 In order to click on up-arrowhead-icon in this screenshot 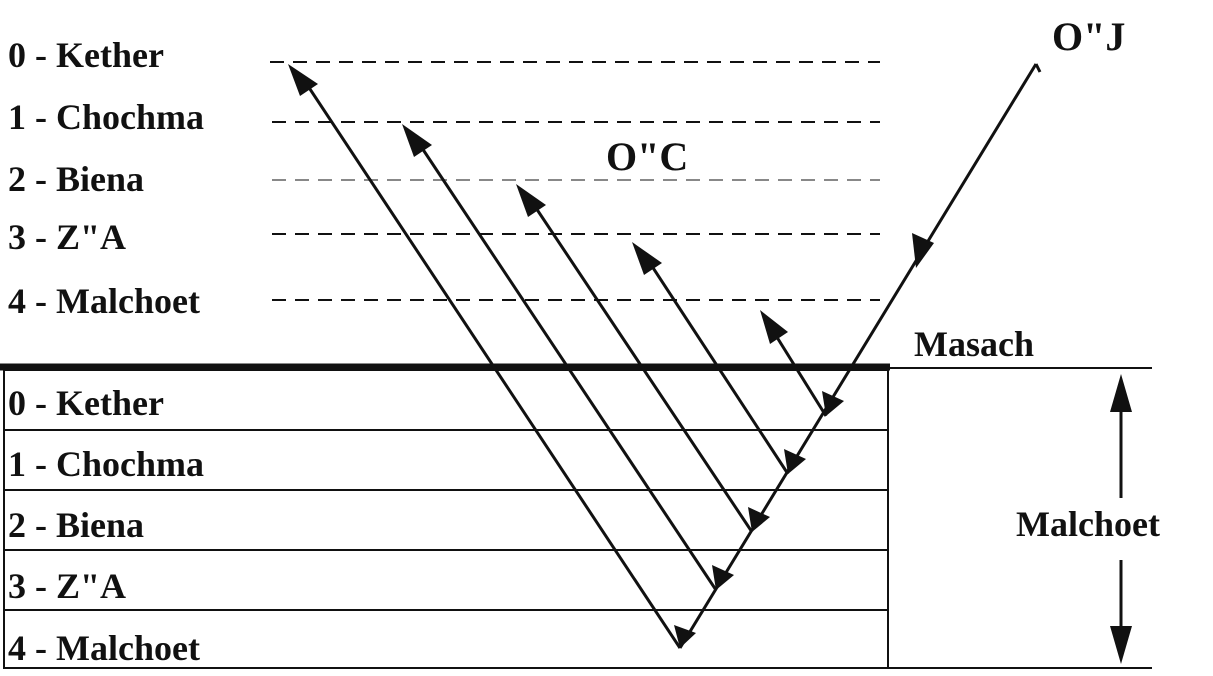, I will do `click(1121, 393)`.